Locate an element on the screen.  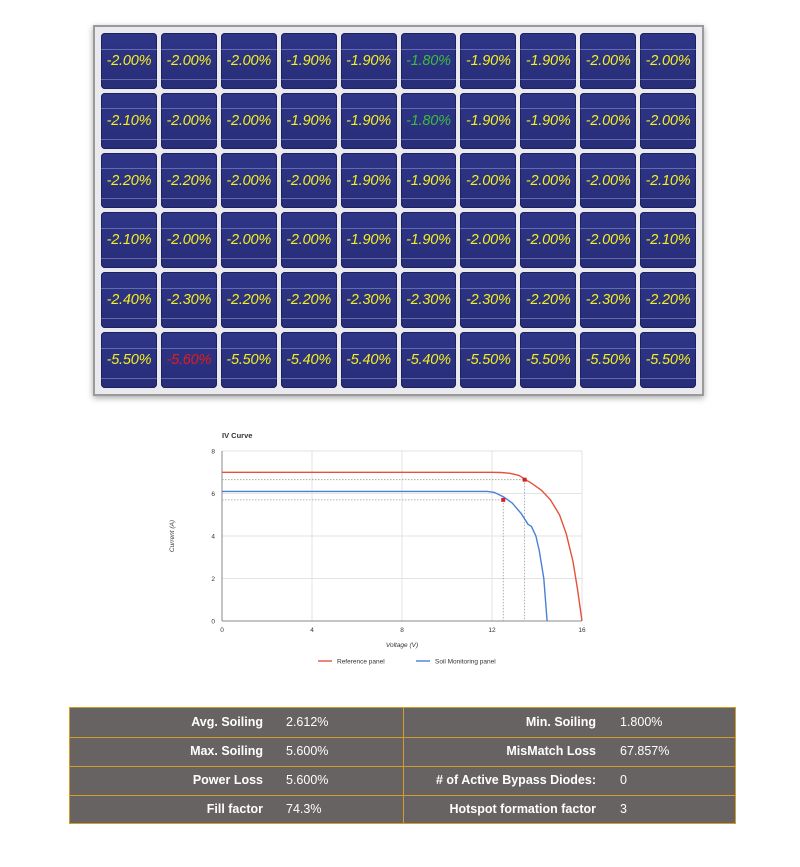
panel-cell-value: -2.40% is located at coordinates (129, 300).